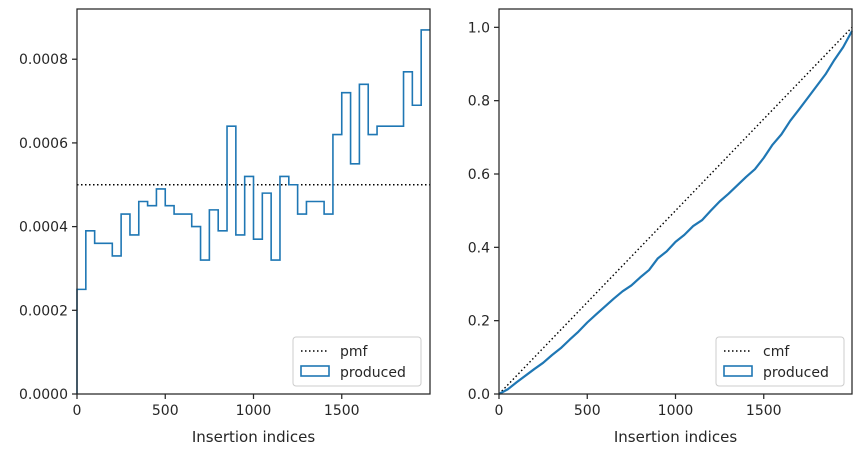  I want to click on legend-reference-label: pmf, so click(354, 352).